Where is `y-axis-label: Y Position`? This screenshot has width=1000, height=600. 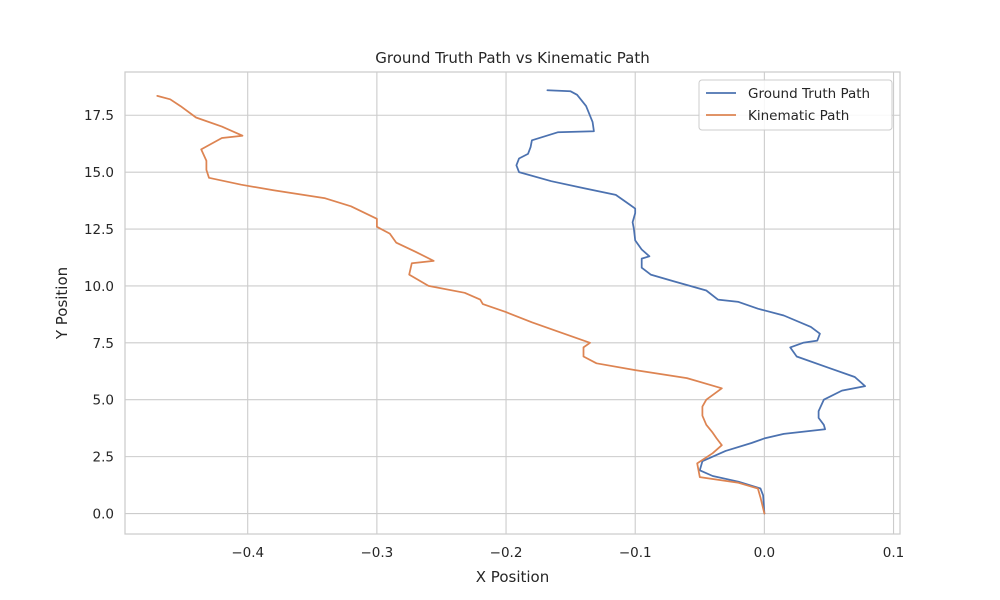
y-axis-label: Y Position is located at coordinates (62, 303).